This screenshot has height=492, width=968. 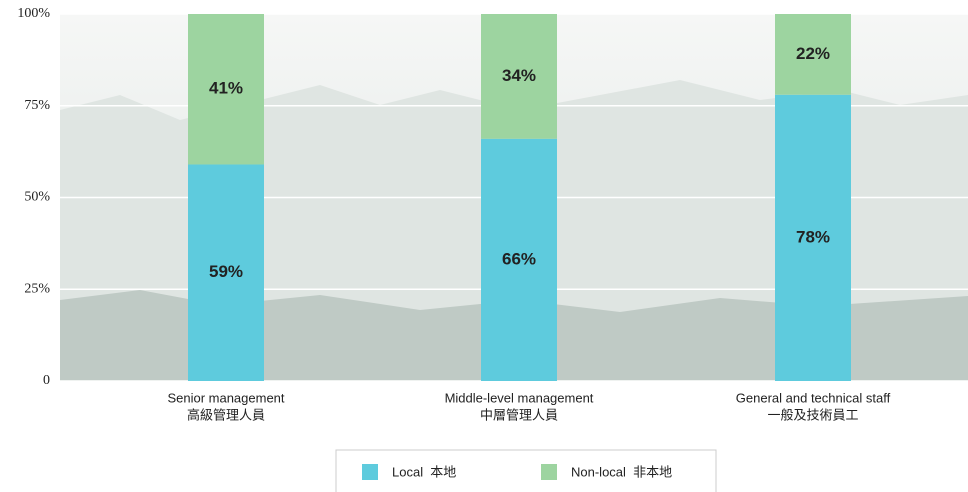 What do you see at coordinates (37, 197) in the screenshot?
I see `y-tick-label: 50%` at bounding box center [37, 197].